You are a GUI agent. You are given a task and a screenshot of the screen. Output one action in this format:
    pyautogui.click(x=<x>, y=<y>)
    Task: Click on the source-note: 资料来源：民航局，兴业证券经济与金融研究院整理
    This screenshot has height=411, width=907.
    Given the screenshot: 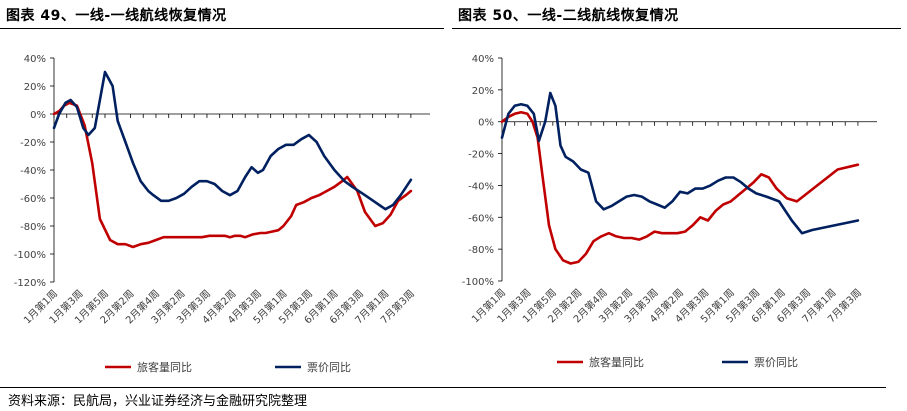 What is the action you would take?
    pyautogui.click(x=158, y=401)
    